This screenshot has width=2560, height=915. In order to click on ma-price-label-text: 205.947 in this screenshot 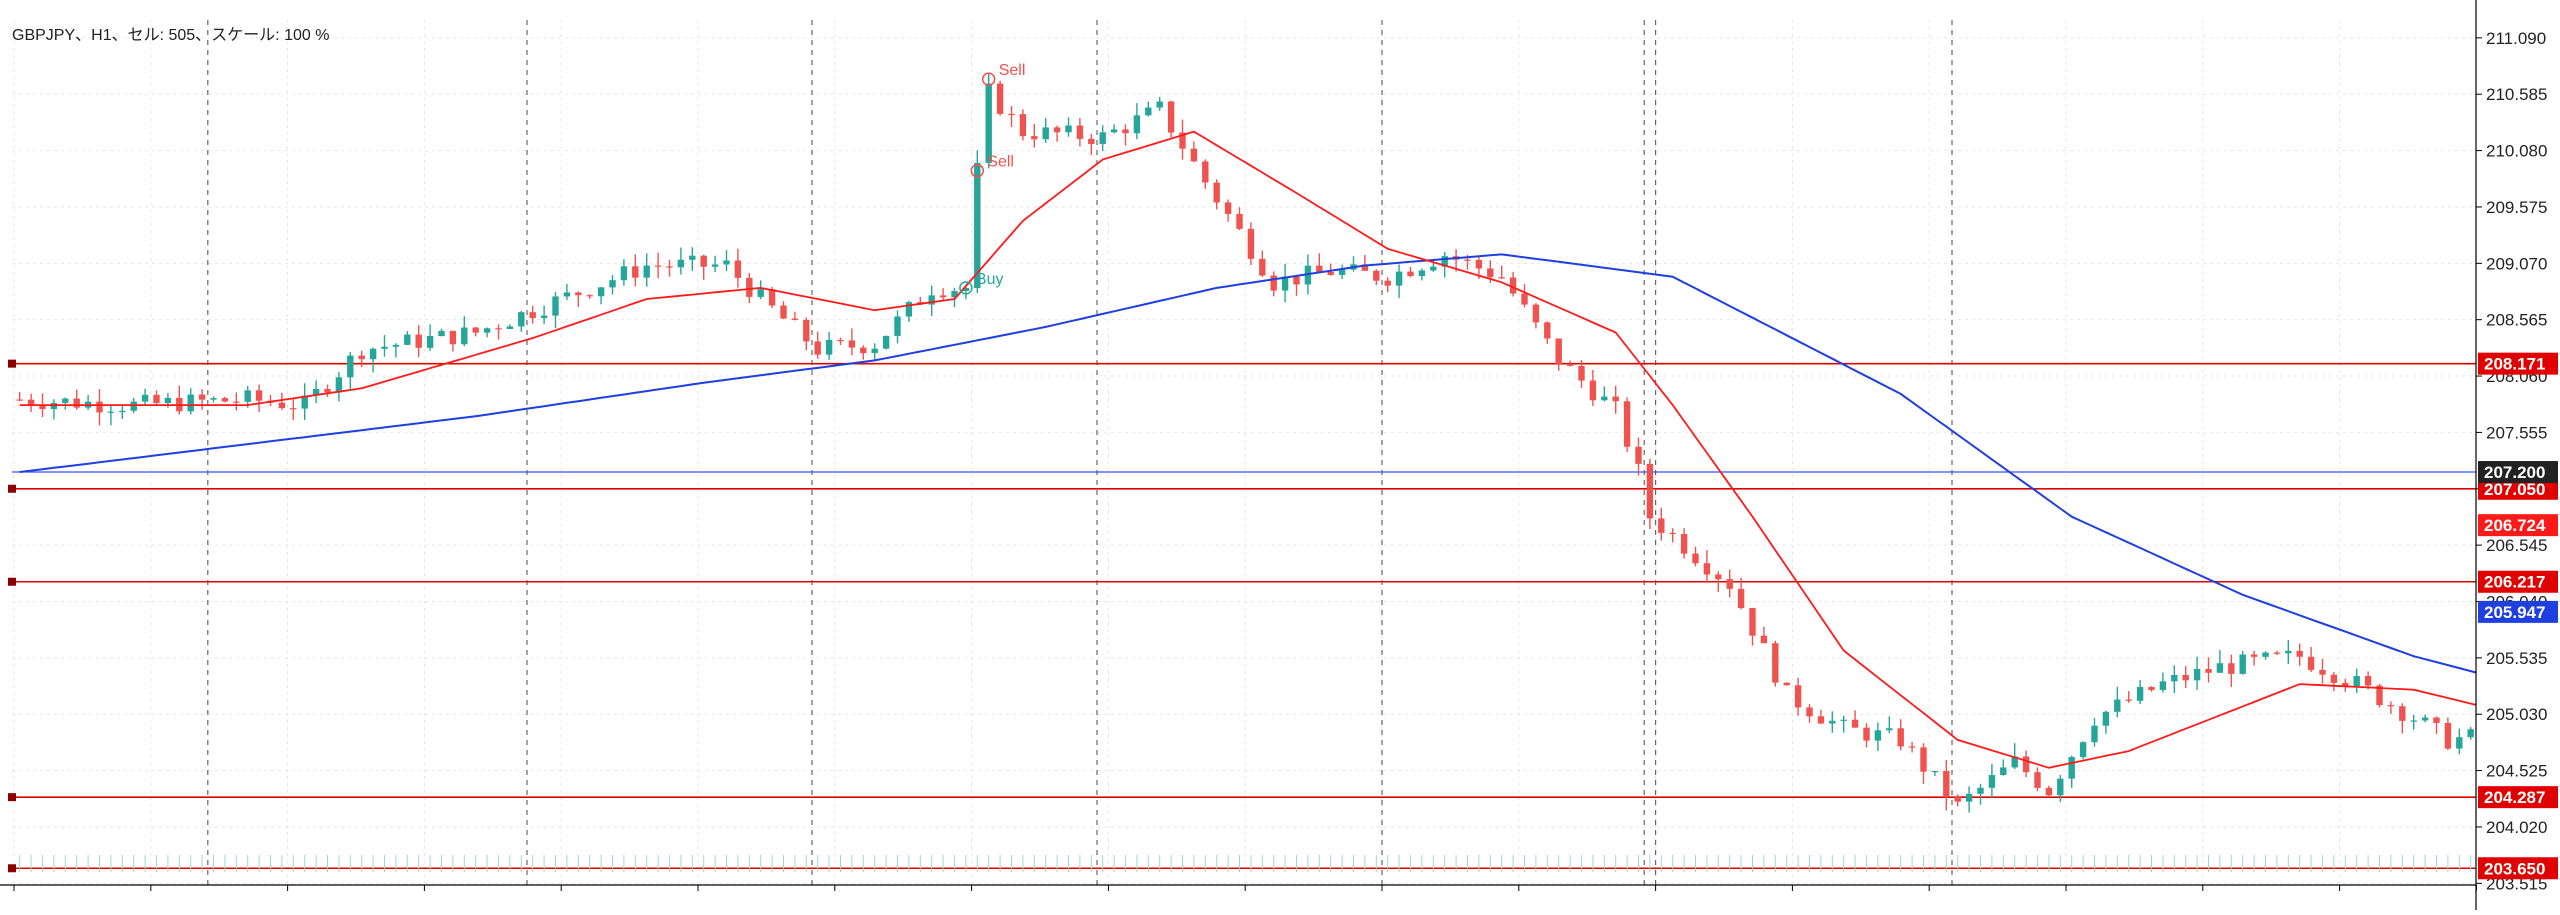, I will do `click(2514, 612)`.